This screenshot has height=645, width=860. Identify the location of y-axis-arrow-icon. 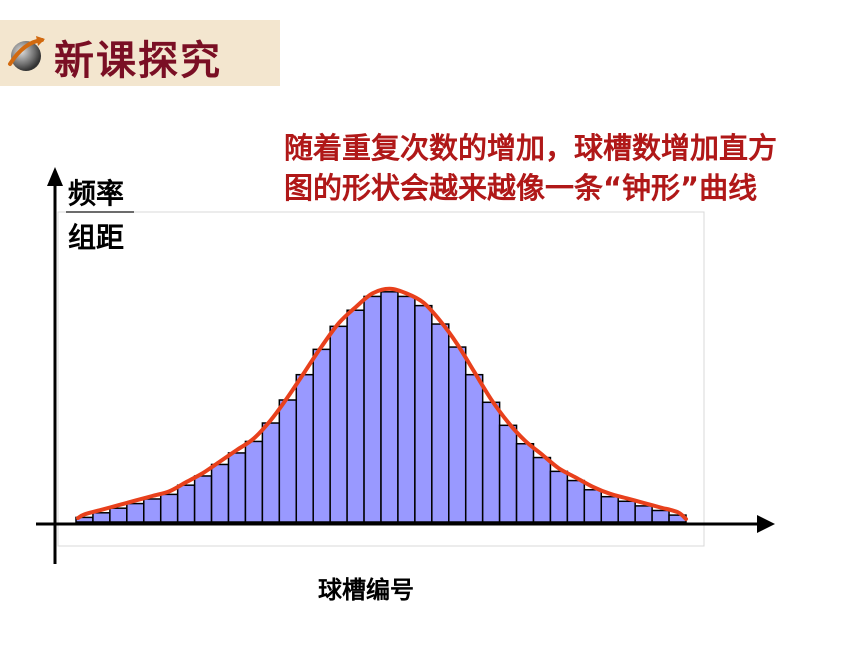
(55, 176).